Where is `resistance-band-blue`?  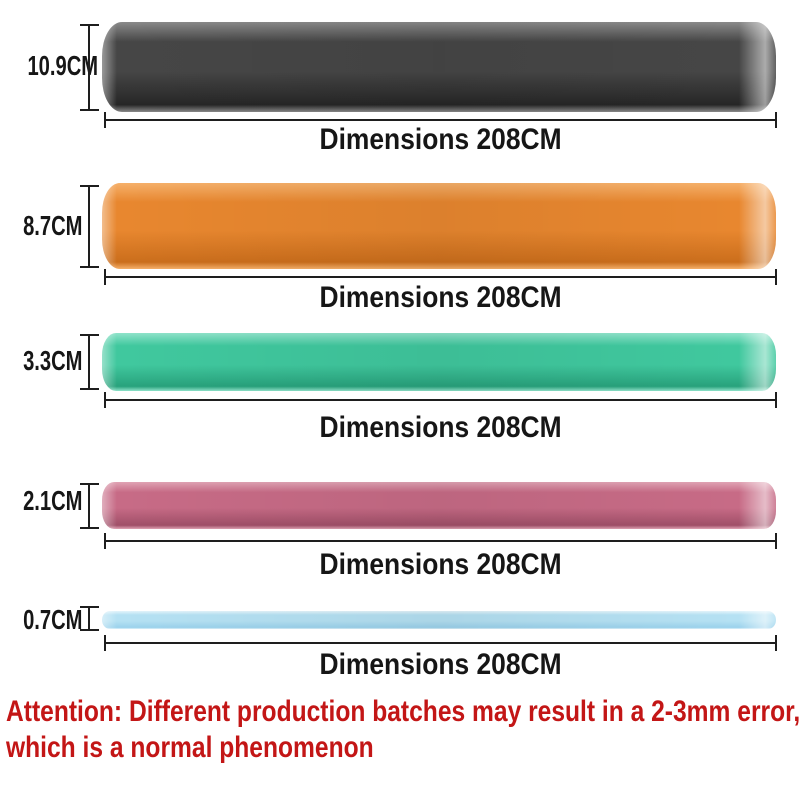 resistance-band-blue is located at coordinates (439, 620).